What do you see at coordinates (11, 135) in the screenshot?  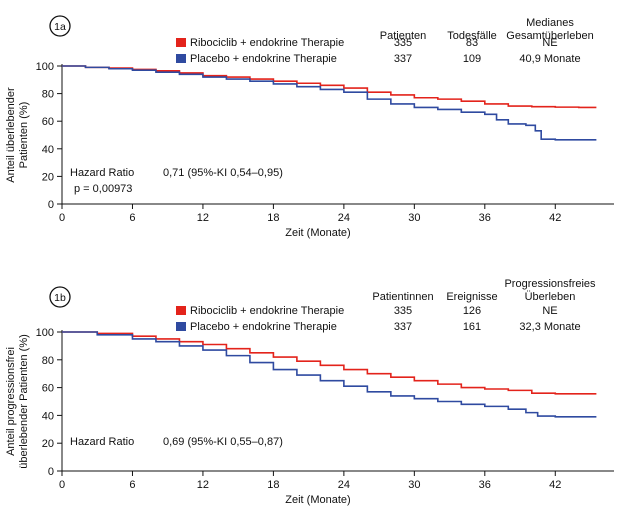 I see `y-axis-label: Anteil überlebender` at bounding box center [11, 135].